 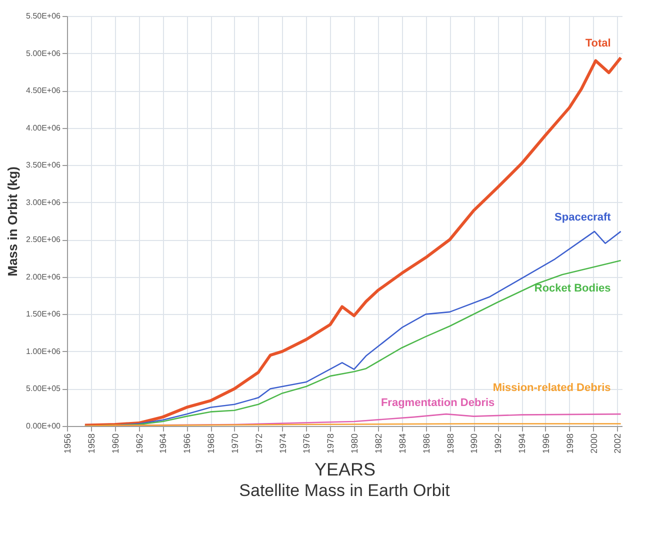 What do you see at coordinates (551, 388) in the screenshot?
I see `text: Mission-related Debris` at bounding box center [551, 388].